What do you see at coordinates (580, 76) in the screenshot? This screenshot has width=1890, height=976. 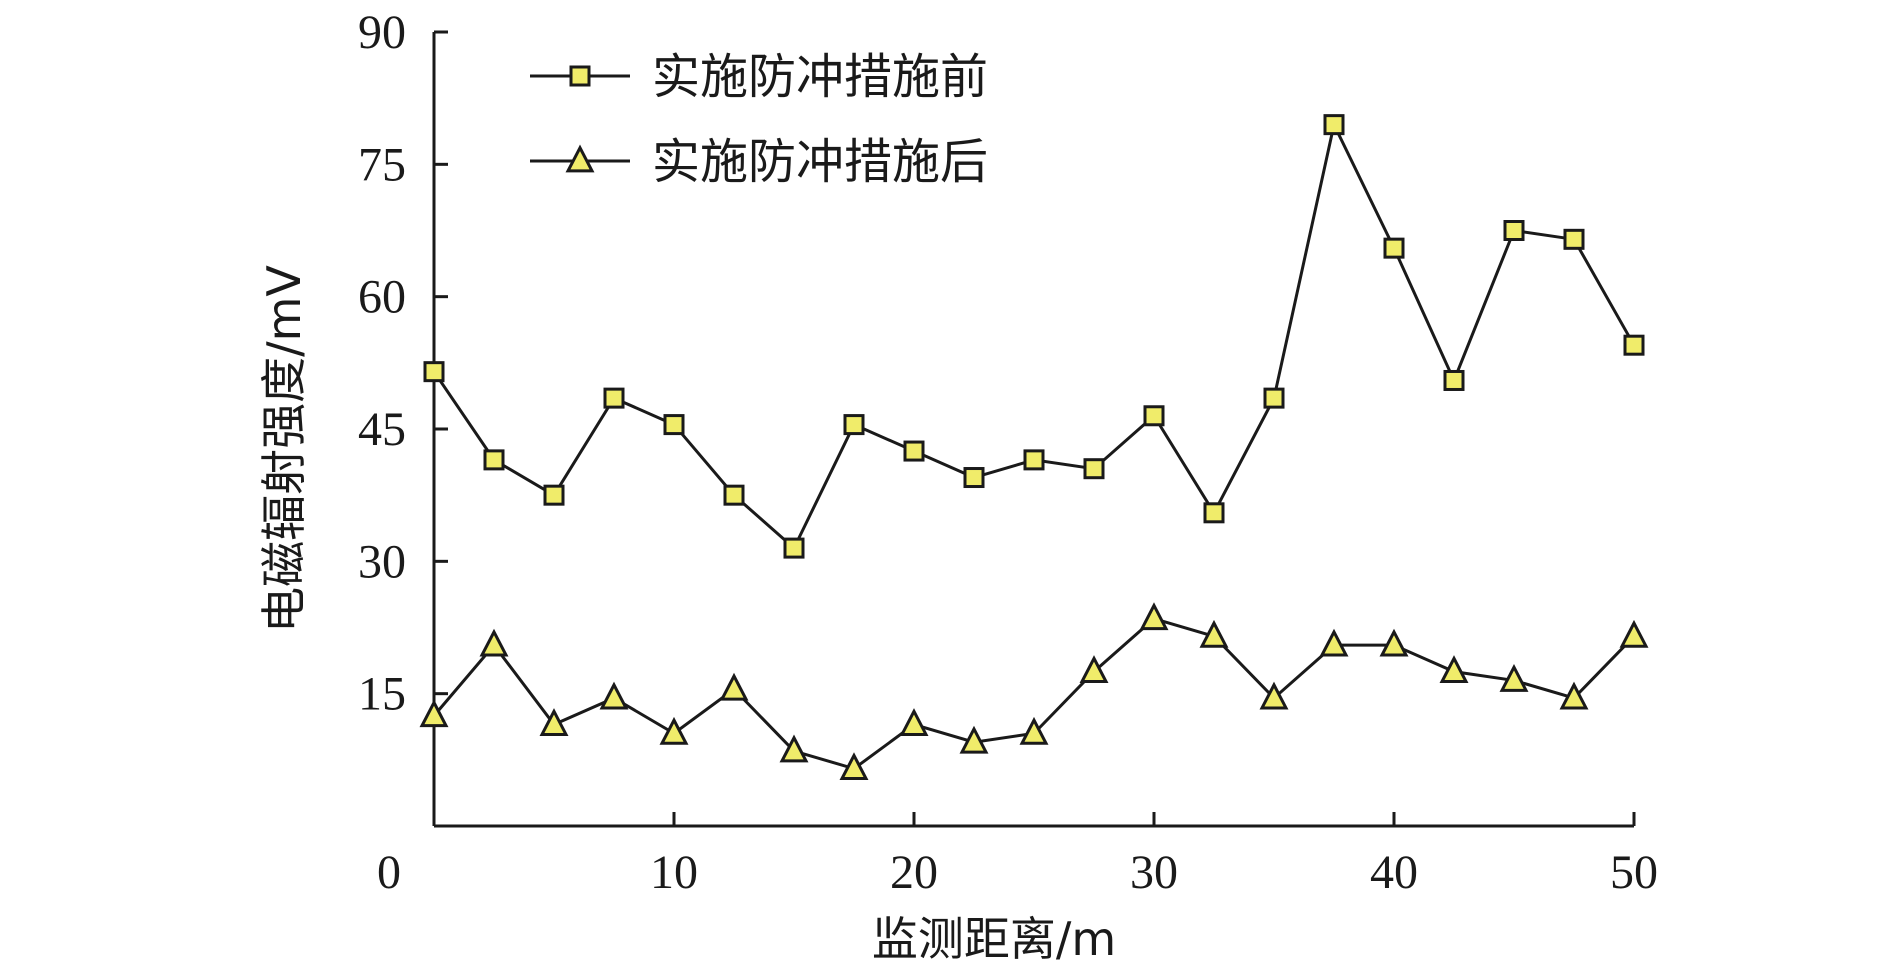 I see `legend-square-marker` at bounding box center [580, 76].